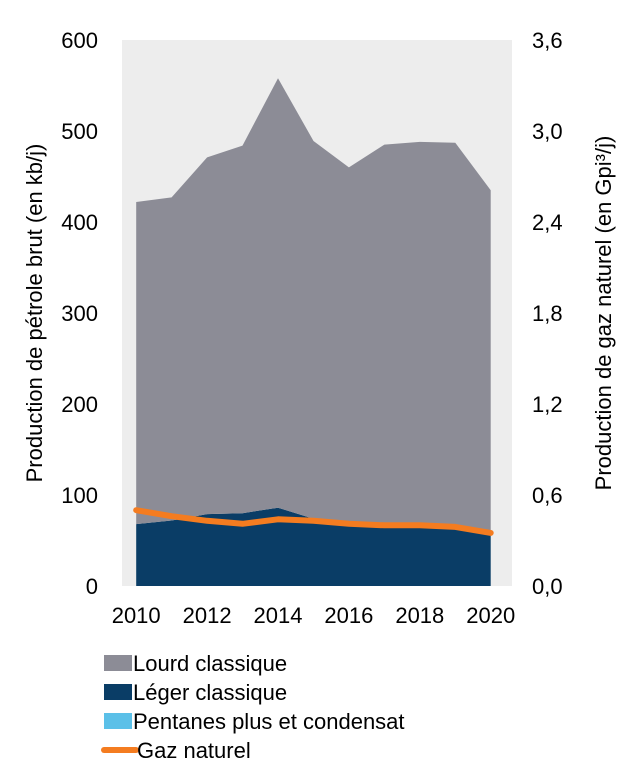  What do you see at coordinates (547, 222) in the screenshot?
I see `right-tick-label: 2,4` at bounding box center [547, 222].